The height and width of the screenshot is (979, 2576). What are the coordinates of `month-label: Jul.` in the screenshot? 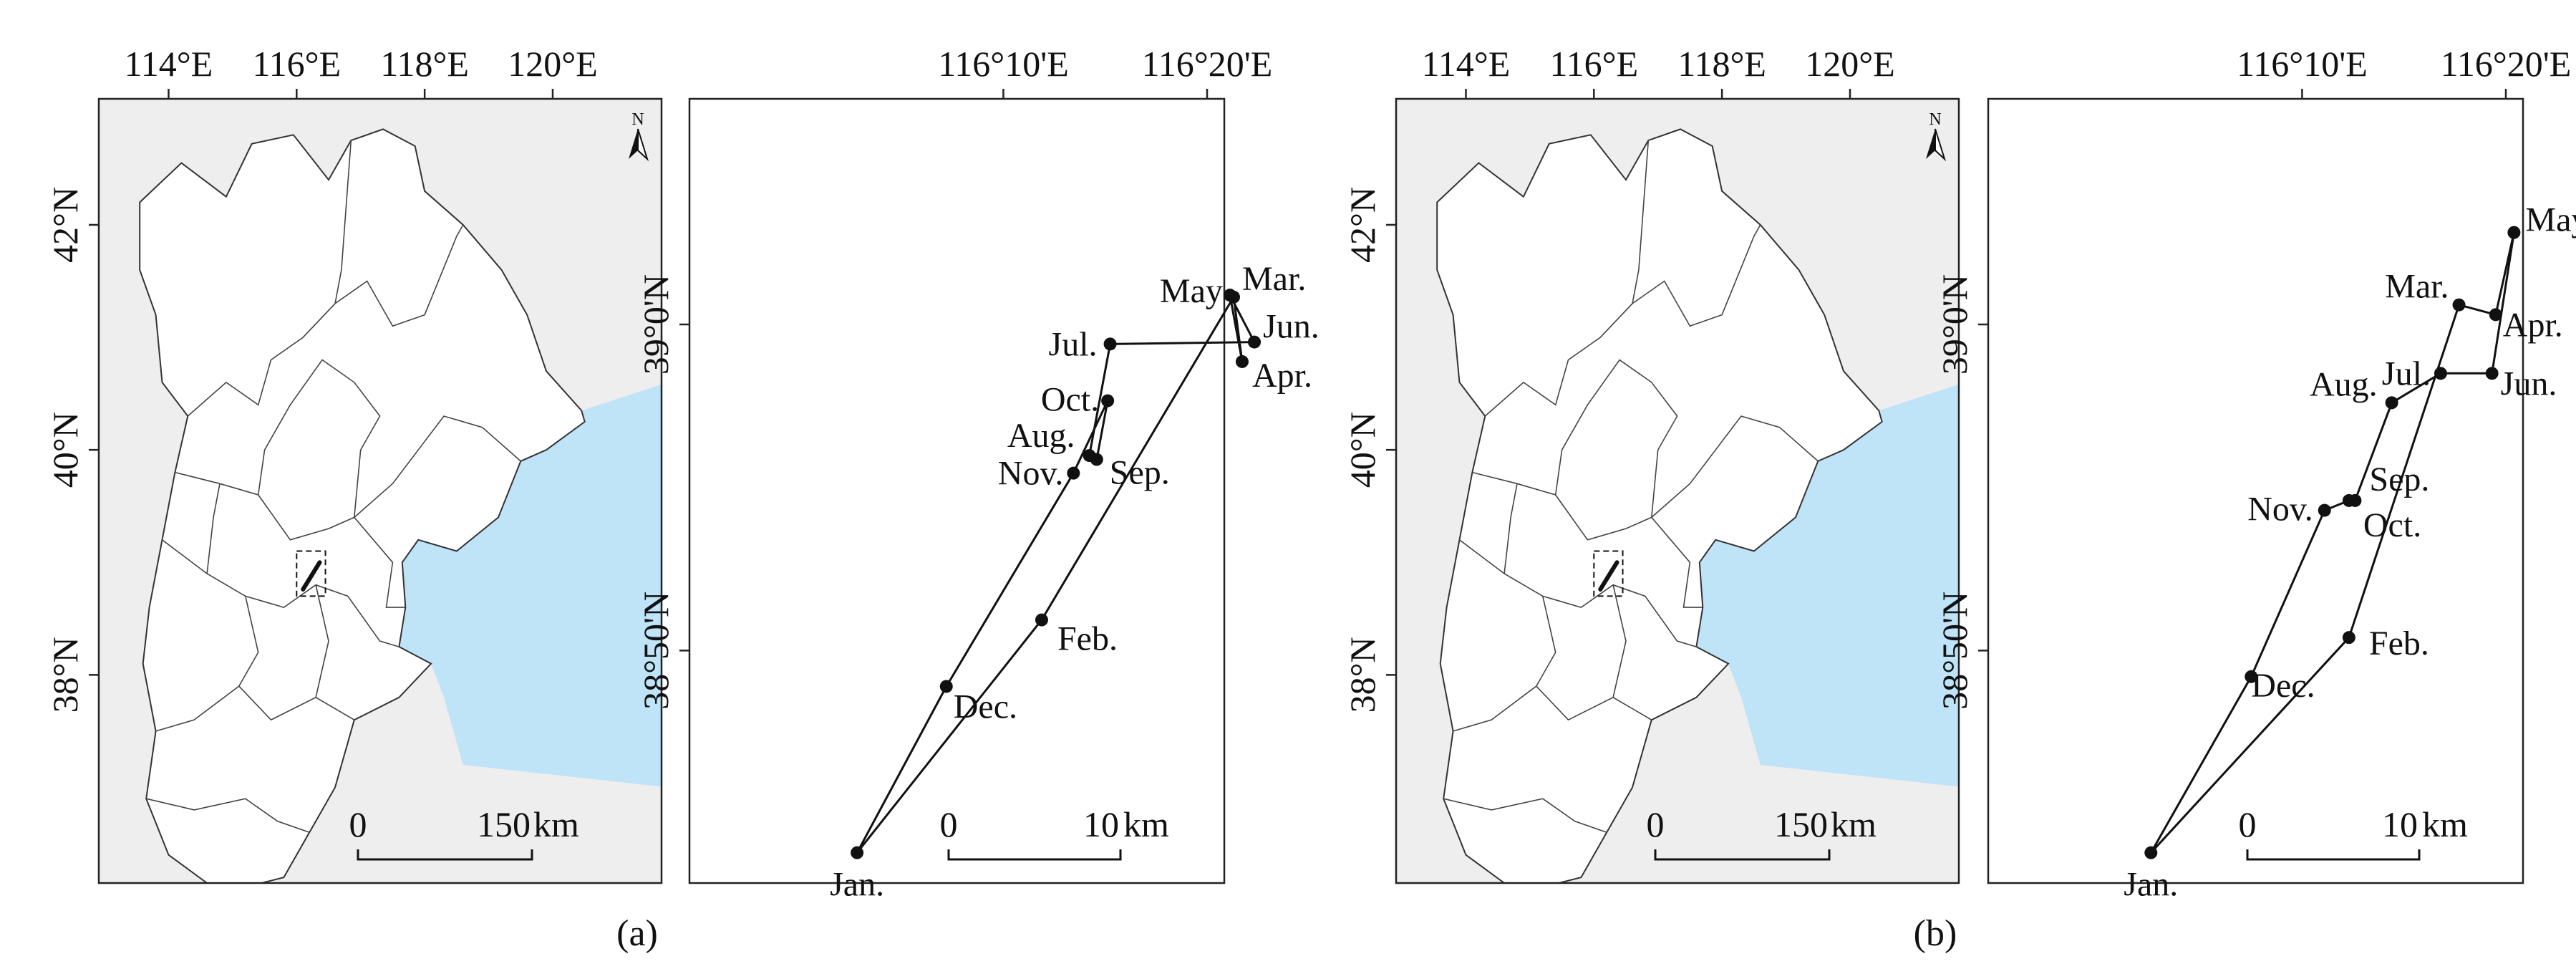 It's located at (2406, 373).